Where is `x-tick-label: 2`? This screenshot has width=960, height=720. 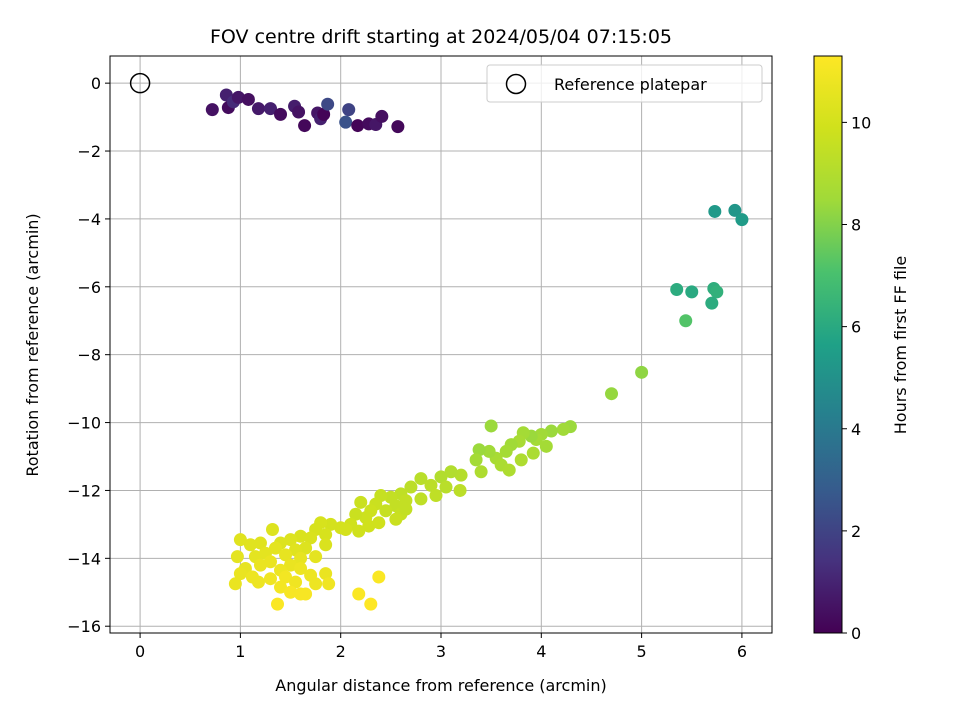 x-tick-label: 2 is located at coordinates (341, 651).